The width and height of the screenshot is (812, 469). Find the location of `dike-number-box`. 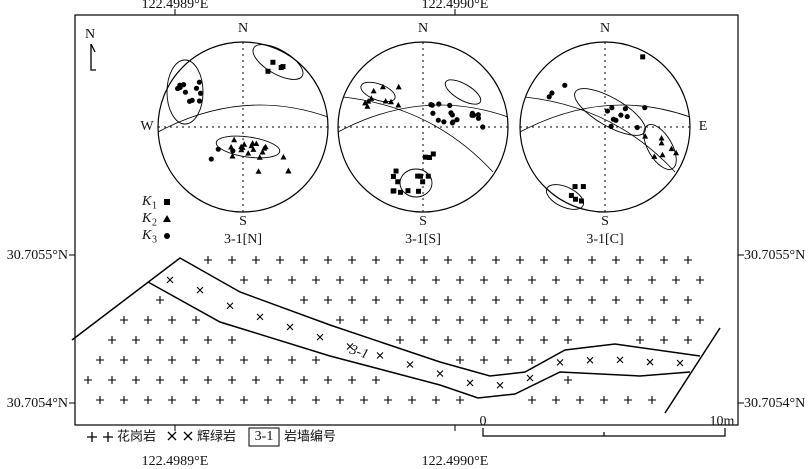

dike-number-box is located at coordinates (264, 437).